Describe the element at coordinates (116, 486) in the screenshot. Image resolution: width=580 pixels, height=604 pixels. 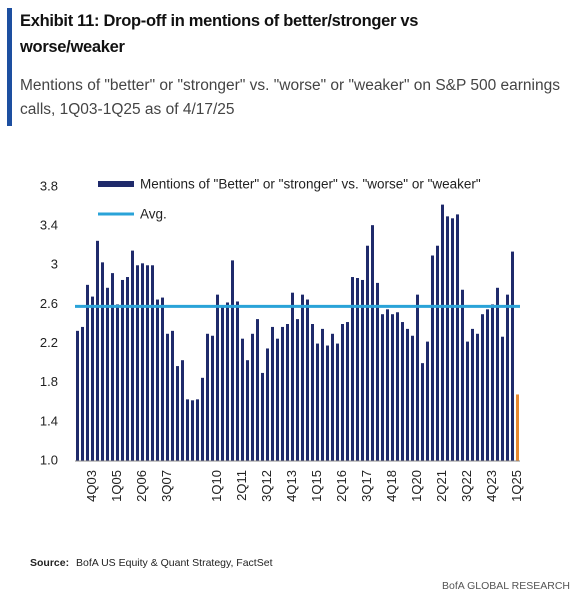
I see `x-tick-label: 1Q05` at that location.